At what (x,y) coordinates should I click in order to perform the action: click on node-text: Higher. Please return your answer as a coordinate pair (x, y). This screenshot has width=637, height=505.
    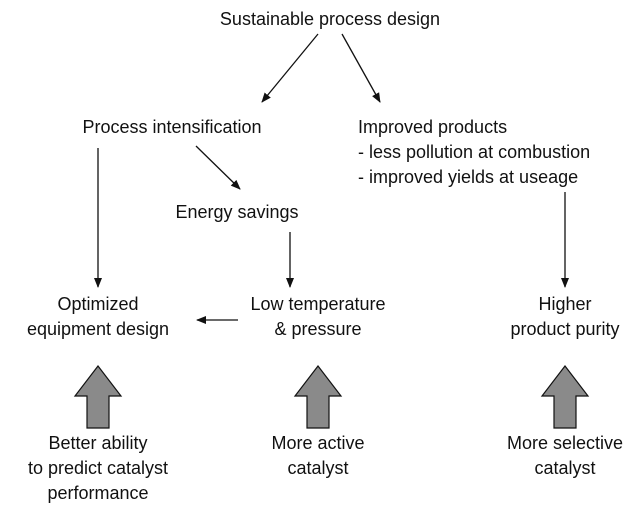
    Looking at the image, I should click on (564, 304).